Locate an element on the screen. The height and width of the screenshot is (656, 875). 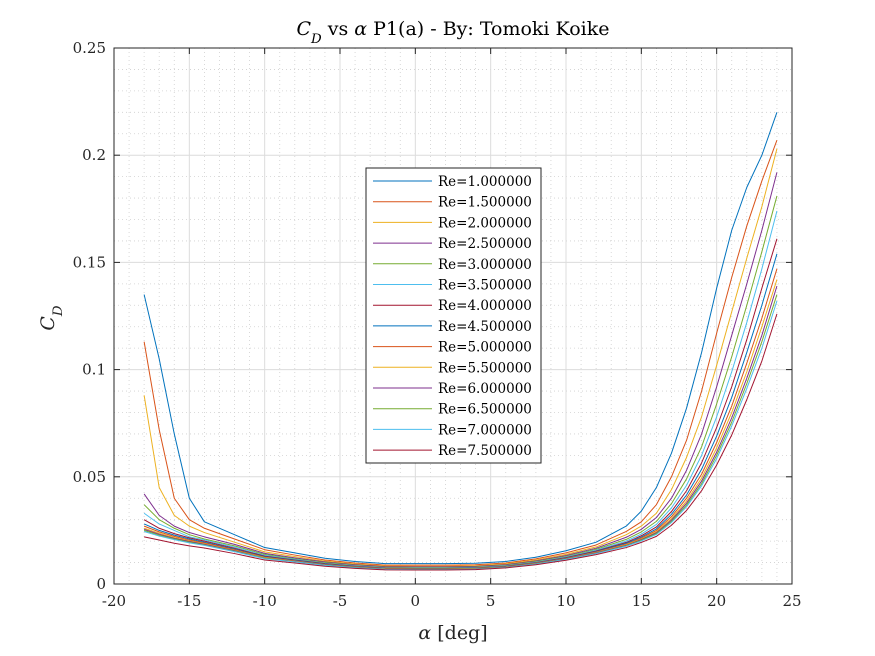
label-run: P1(a) - By: Tomoki Koike is located at coordinates (488, 29).